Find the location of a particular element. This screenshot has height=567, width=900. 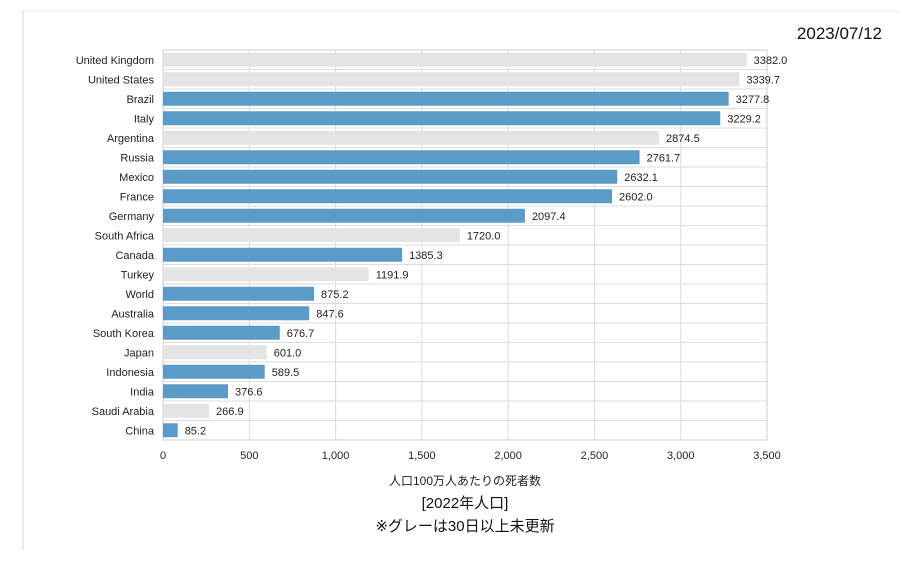

x-tick-label: 2,500 is located at coordinates (595, 456).